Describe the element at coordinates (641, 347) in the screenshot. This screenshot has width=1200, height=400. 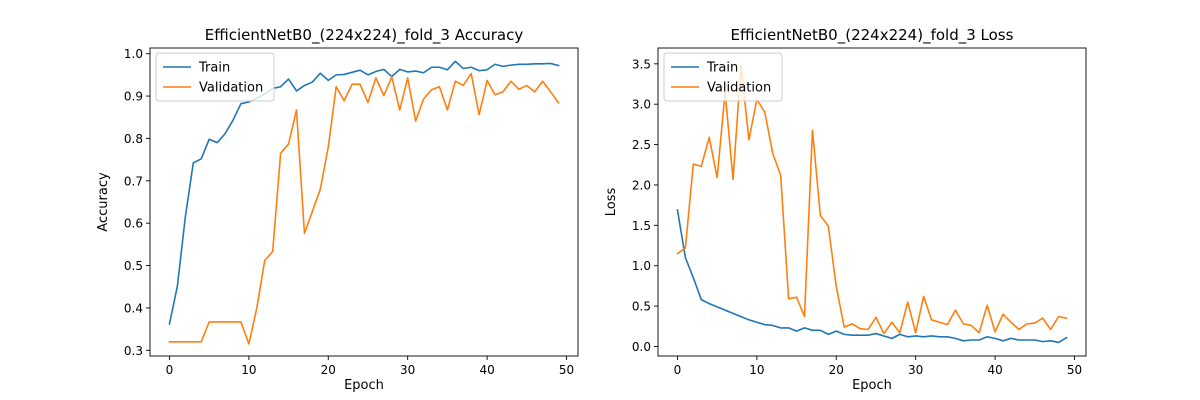
I see `loss-y-tick-label: 0.0` at that location.